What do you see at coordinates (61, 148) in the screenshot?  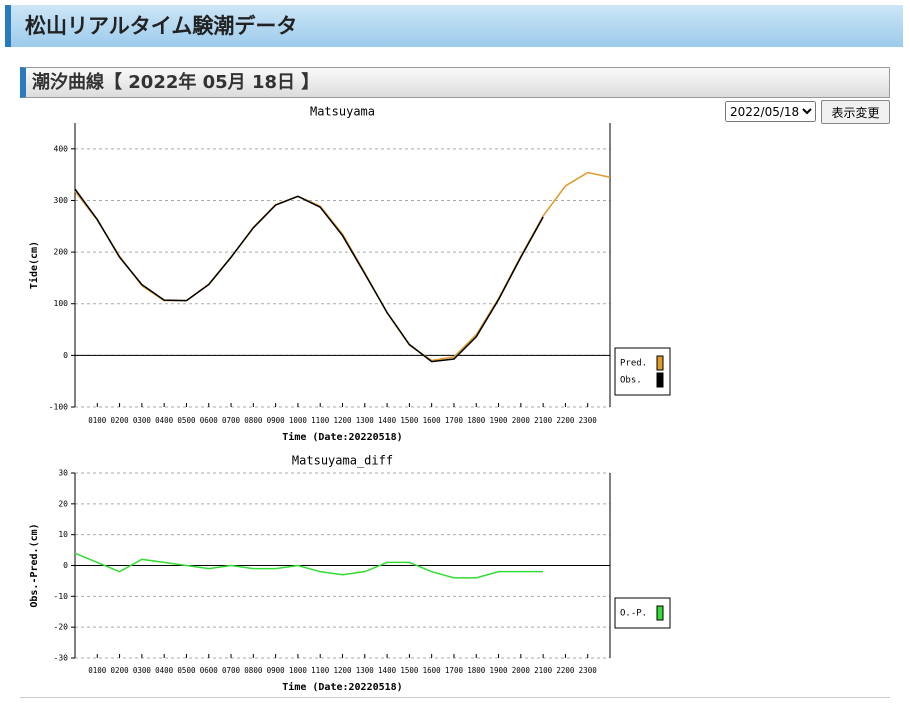 I see `y-tick-label: 400` at bounding box center [61, 148].